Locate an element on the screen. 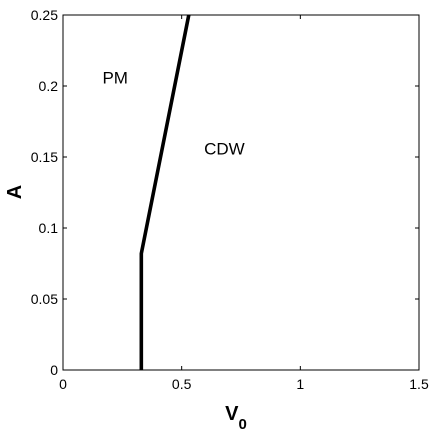  phase-boundary-line is located at coordinates (165, 192).